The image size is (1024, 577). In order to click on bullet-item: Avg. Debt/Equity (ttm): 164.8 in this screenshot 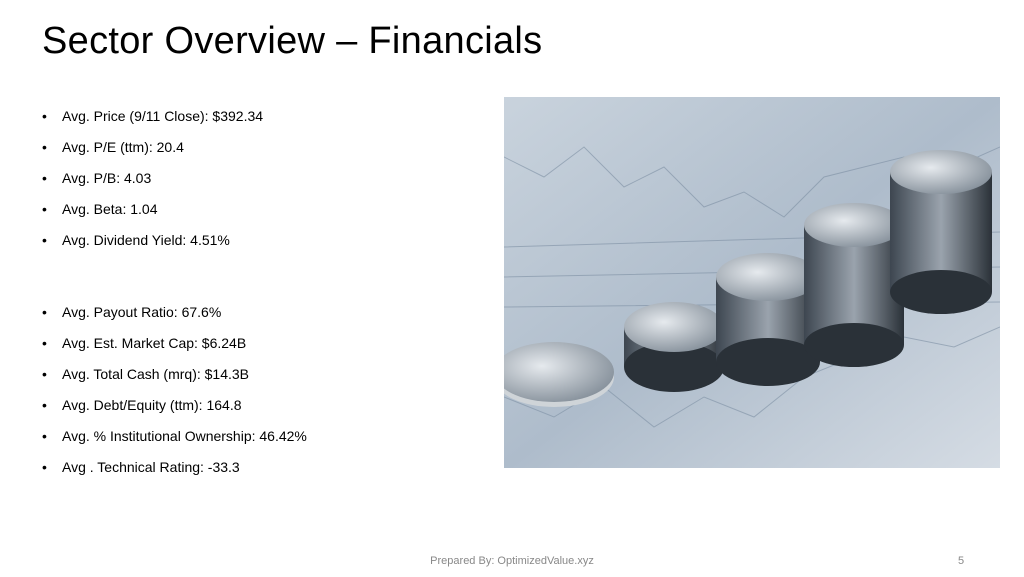, I will do `click(174, 410)`.